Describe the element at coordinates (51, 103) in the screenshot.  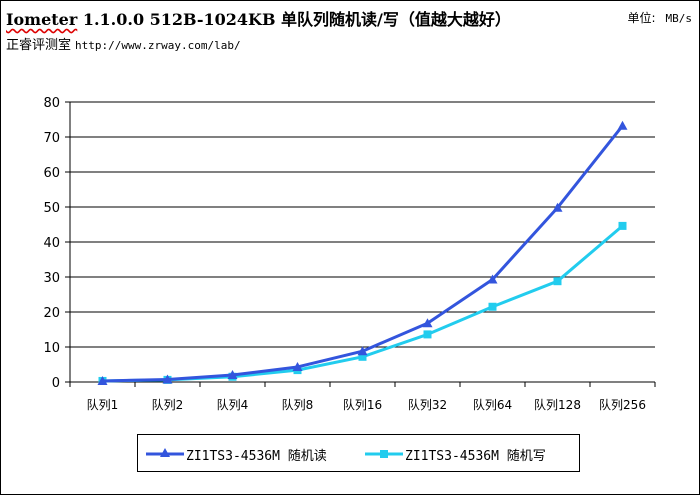
I see `y-tick-label-8: 80` at that location.